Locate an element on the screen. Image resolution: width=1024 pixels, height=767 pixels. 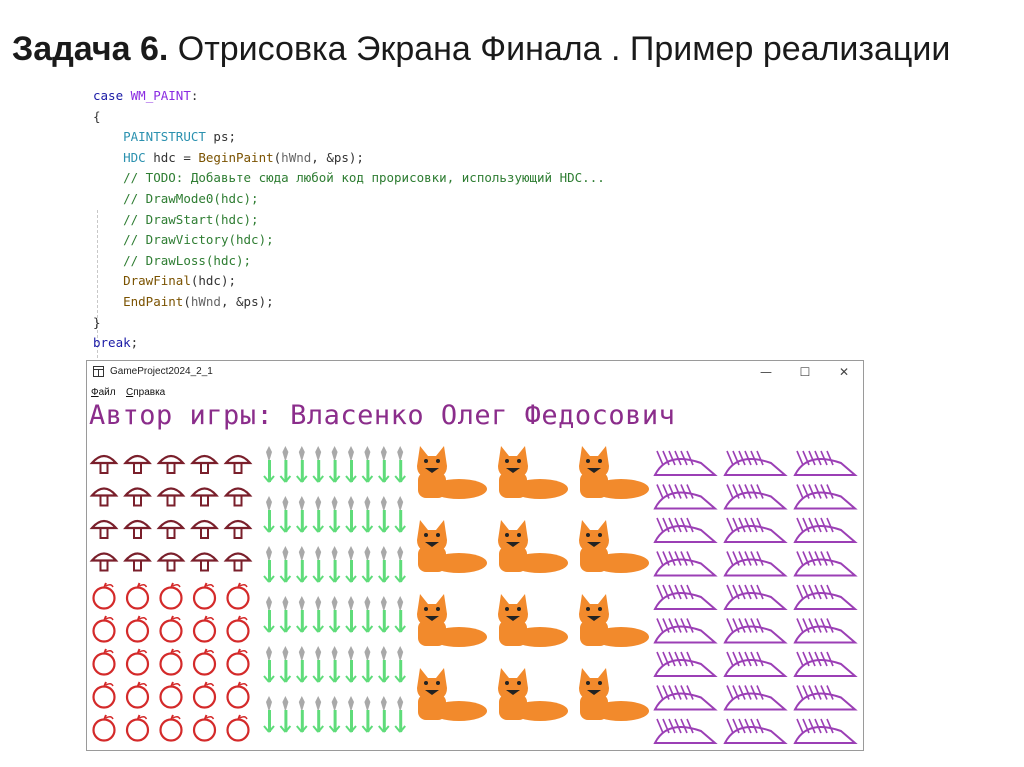
code-token: hdc = is located at coordinates (172, 157).